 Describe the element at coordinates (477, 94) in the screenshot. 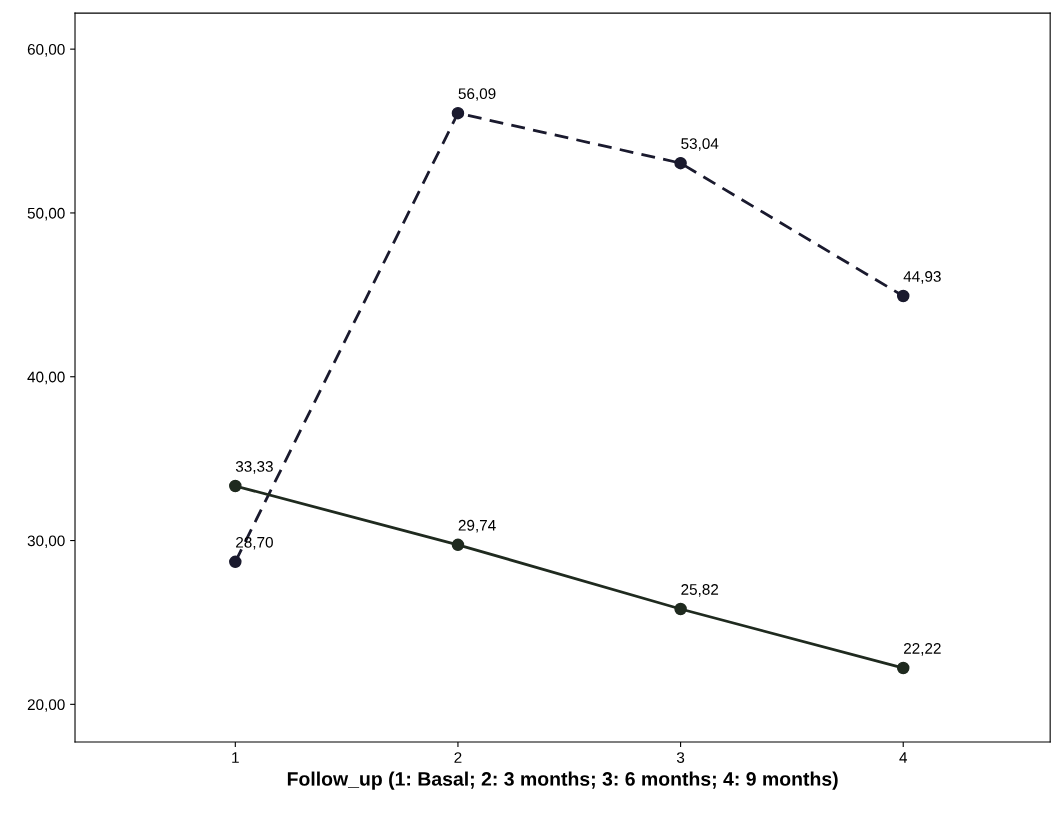

I see `data-label: 56,09` at that location.